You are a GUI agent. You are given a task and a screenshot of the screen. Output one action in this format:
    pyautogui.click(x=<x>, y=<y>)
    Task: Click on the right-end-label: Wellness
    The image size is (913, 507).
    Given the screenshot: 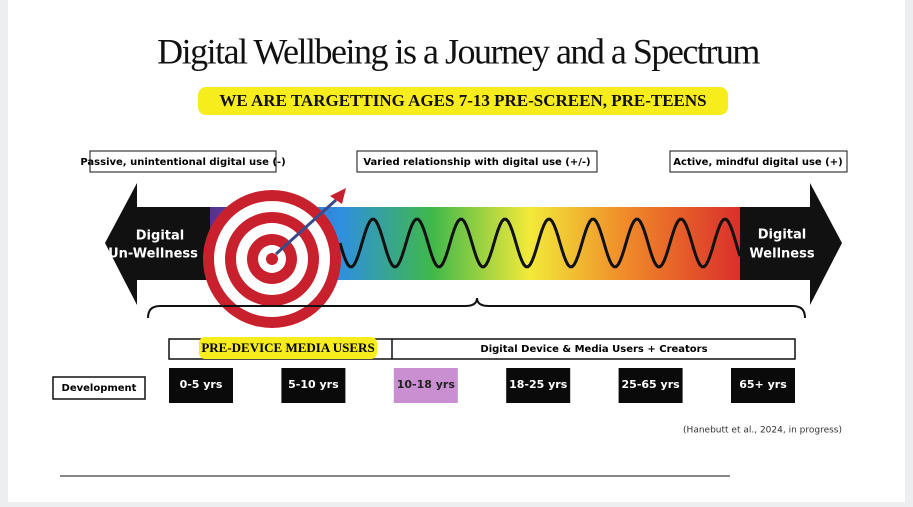 What is the action you would take?
    pyautogui.click(x=781, y=254)
    